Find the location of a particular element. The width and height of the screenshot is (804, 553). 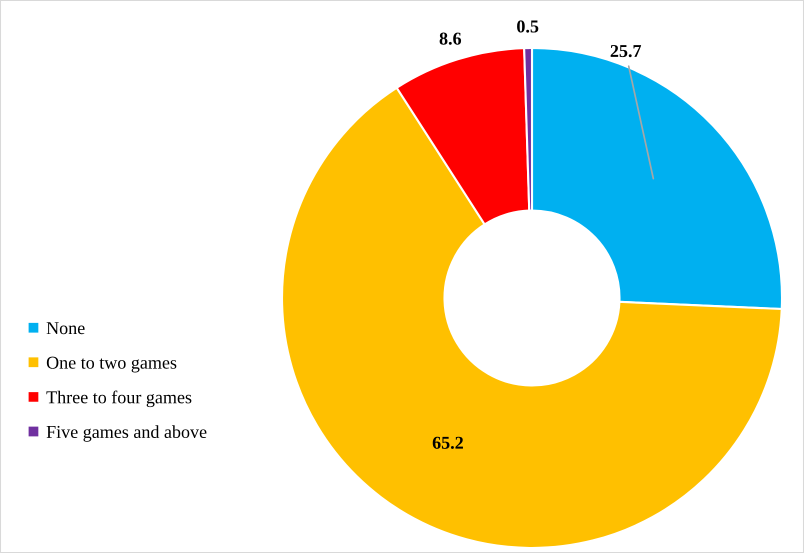

legend-label: One to two games is located at coordinates (111, 364).